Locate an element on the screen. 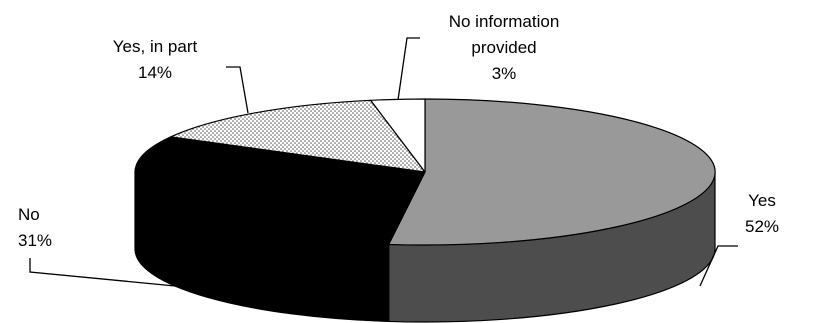 The width and height of the screenshot is (814, 323). pie-slice-no is located at coordinates (280, 191).